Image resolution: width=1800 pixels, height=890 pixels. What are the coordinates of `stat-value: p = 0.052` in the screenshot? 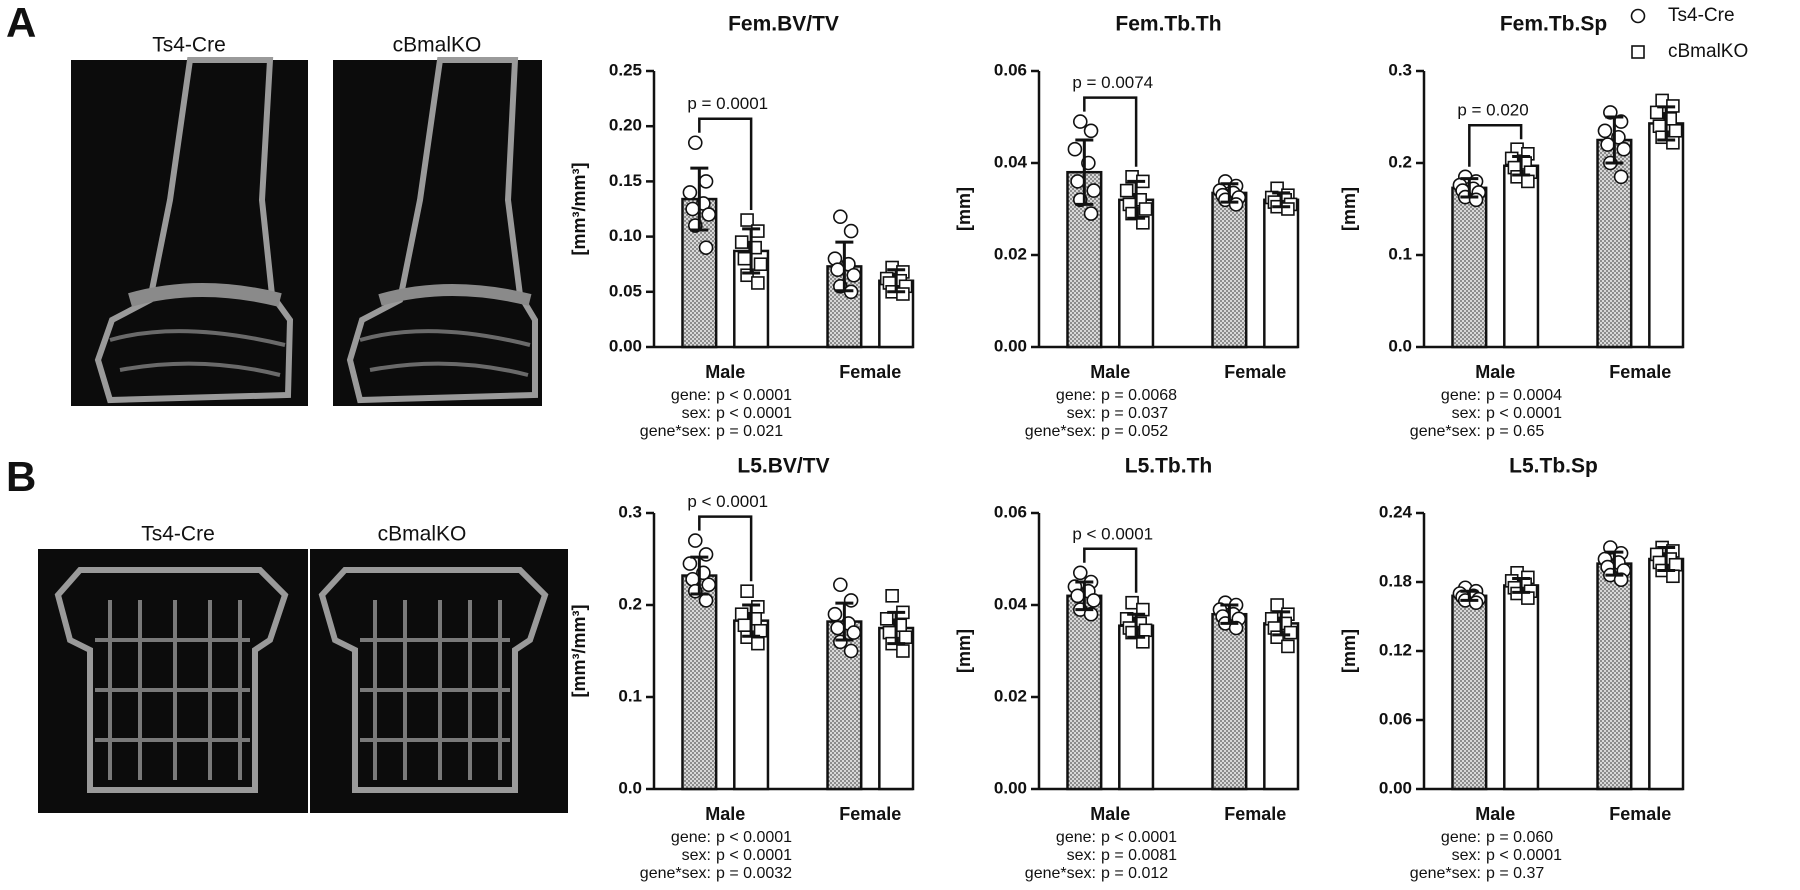 It's located at (1134, 431).